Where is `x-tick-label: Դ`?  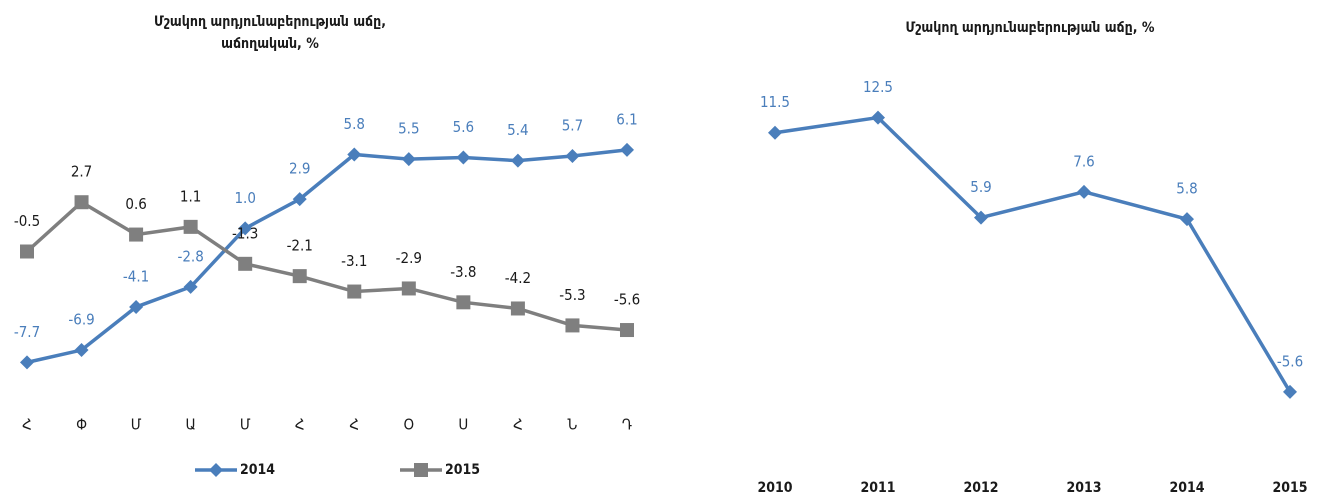 x-tick-label: Դ is located at coordinates (627, 425).